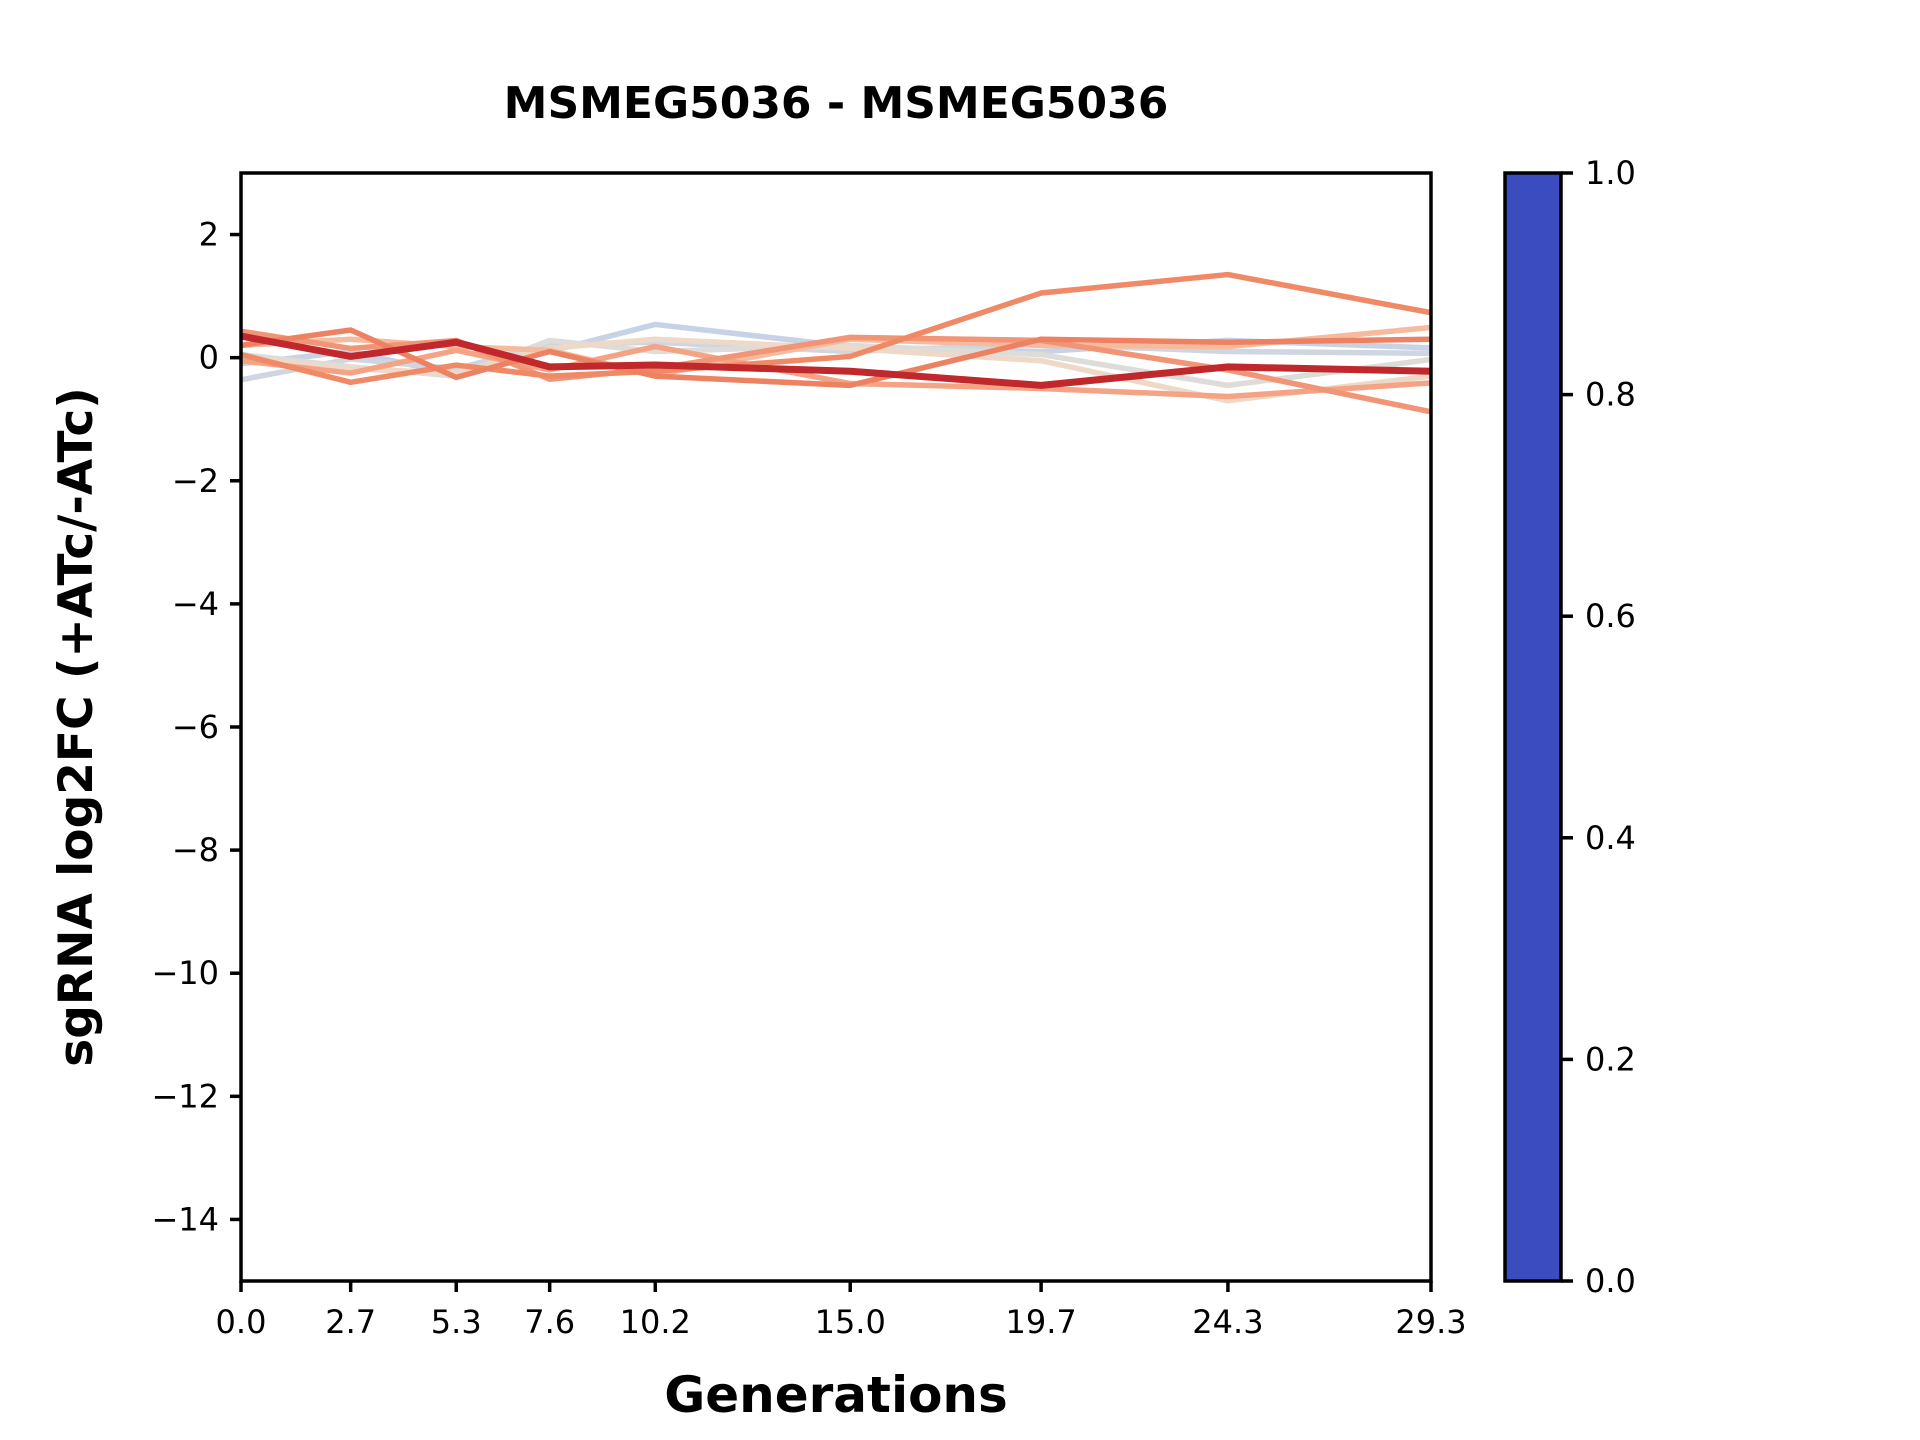  I want to click on x-tick-label: 5.3, so click(456, 1322).